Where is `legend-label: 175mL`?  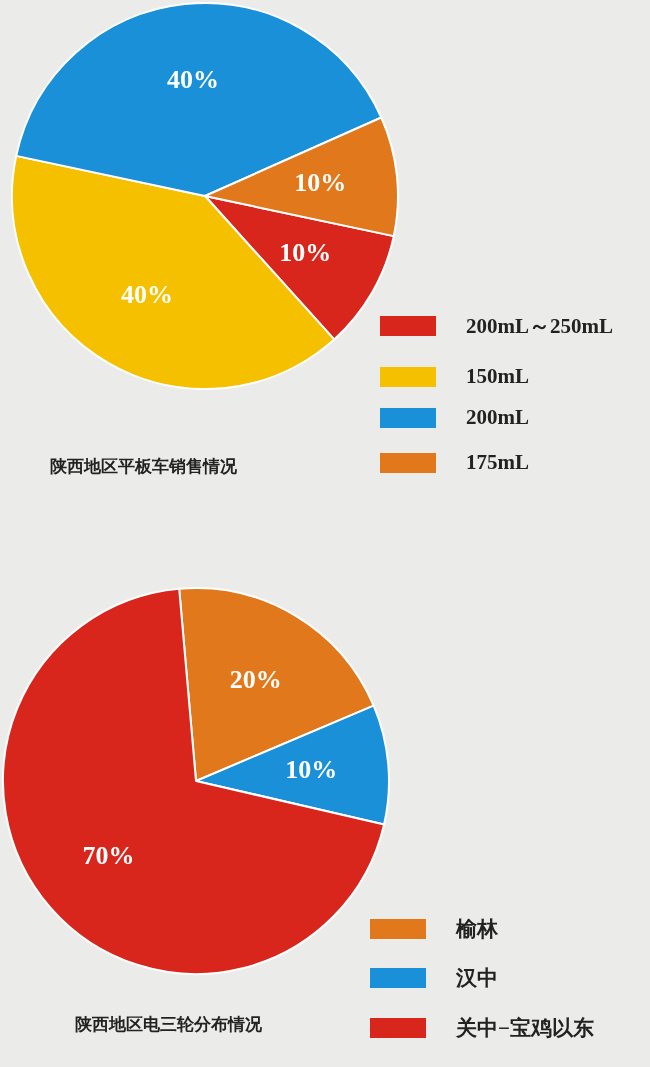 legend-label: 175mL is located at coordinates (497, 462).